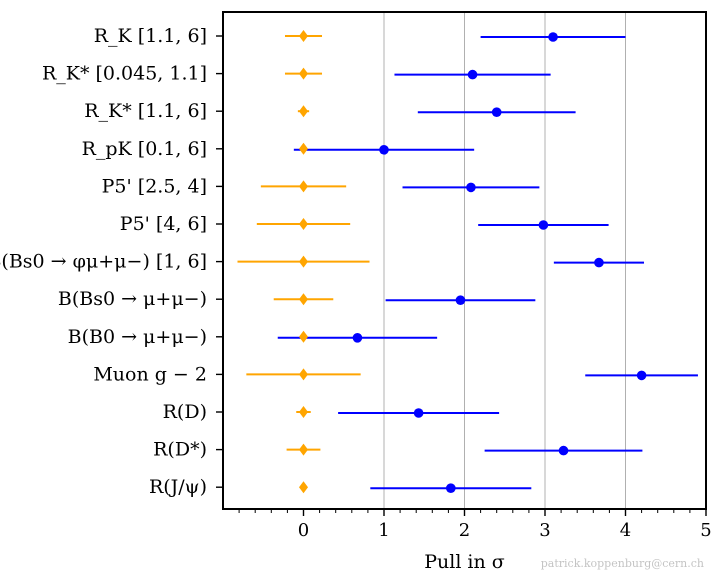 The image size is (720, 580). Describe the element at coordinates (150, 36) in the screenshot. I see `category-label: R_K [1.1, 6]` at that location.